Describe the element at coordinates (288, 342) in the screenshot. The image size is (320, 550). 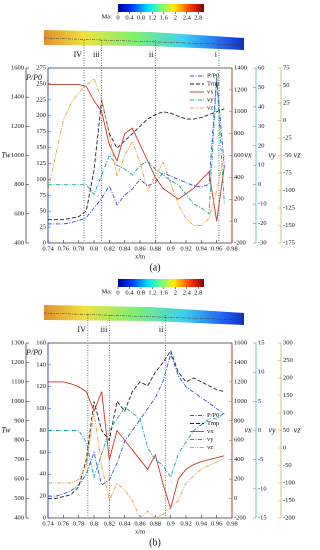
I see `y-tick-label: 300` at that location.